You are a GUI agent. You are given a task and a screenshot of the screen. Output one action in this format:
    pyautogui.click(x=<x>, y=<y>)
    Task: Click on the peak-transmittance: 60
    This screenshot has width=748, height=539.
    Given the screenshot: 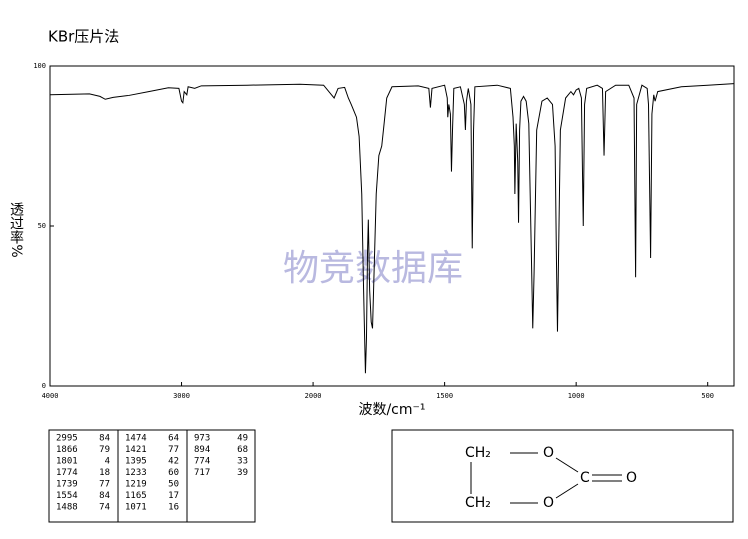 What is the action you would take?
    pyautogui.click(x=173, y=473)
    